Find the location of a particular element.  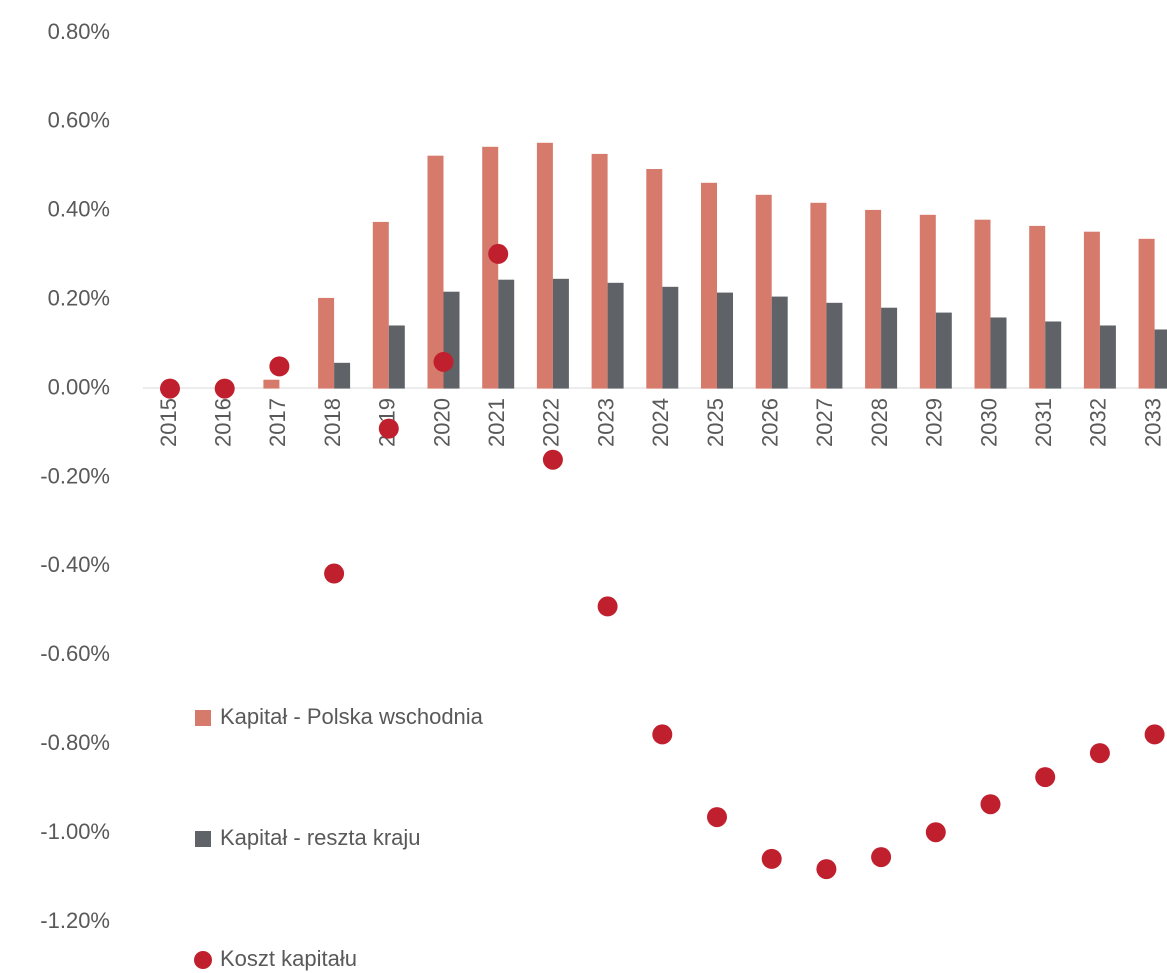

y-tick-label: 0.60% is located at coordinates (79, 120).